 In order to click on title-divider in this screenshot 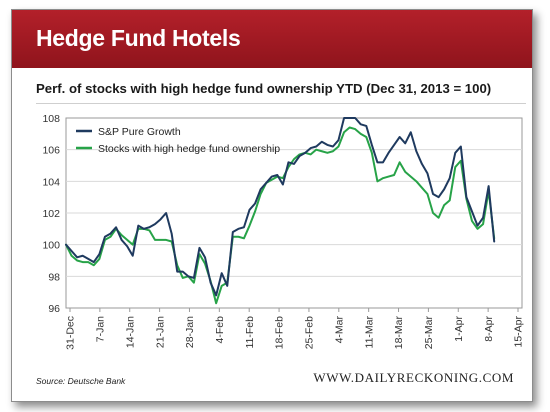, I will do `click(281, 103)`.